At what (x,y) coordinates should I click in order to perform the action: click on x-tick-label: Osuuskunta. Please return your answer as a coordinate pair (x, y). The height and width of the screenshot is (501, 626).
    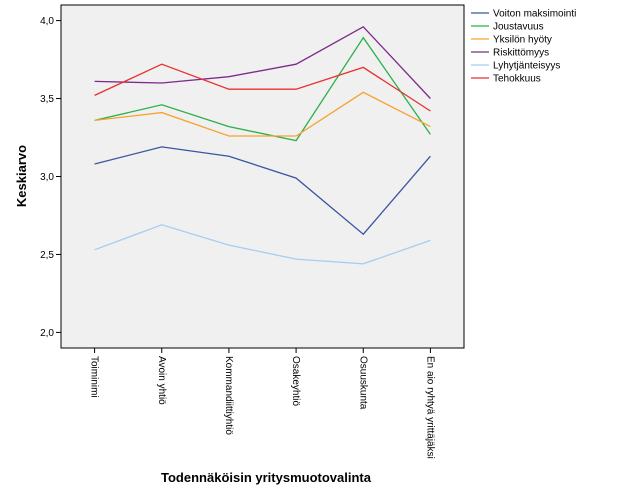
    Looking at the image, I should click on (362, 383).